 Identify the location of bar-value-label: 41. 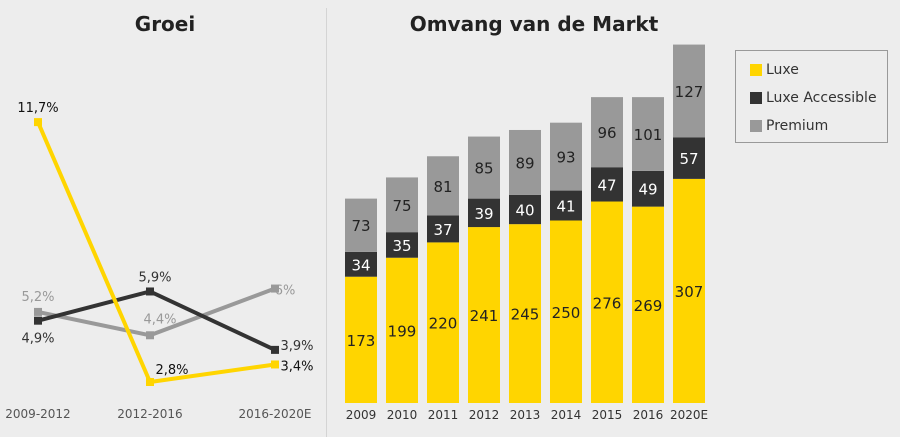
(565, 207).